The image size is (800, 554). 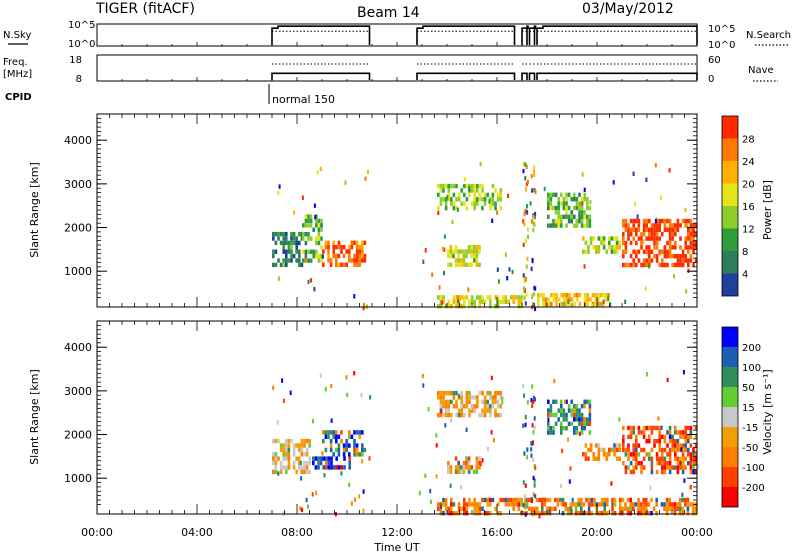 I want to click on x-tick-label: 04:00, so click(x=197, y=532).